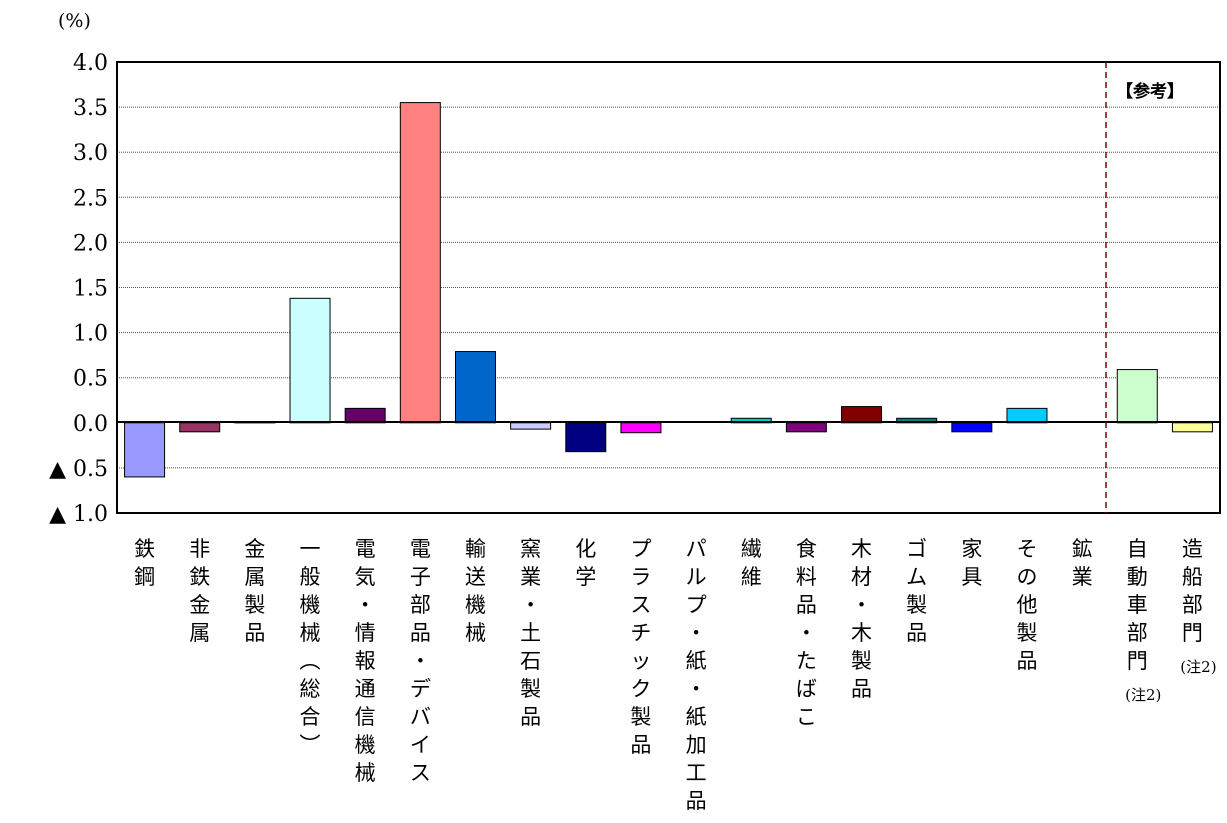  I want to click on category-label-char: 般, so click(310, 577).